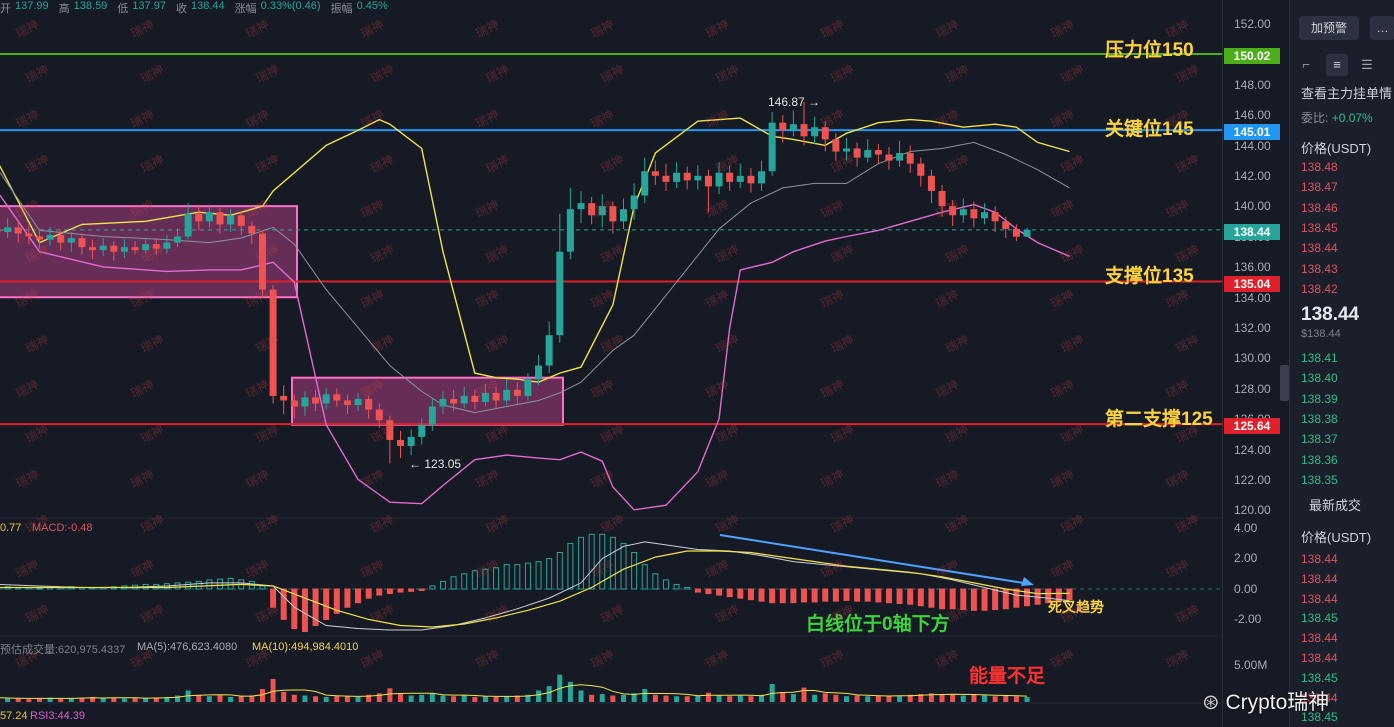  What do you see at coordinates (1319, 459) in the screenshot?
I see `bid-price-row: 138.36` at bounding box center [1319, 459].